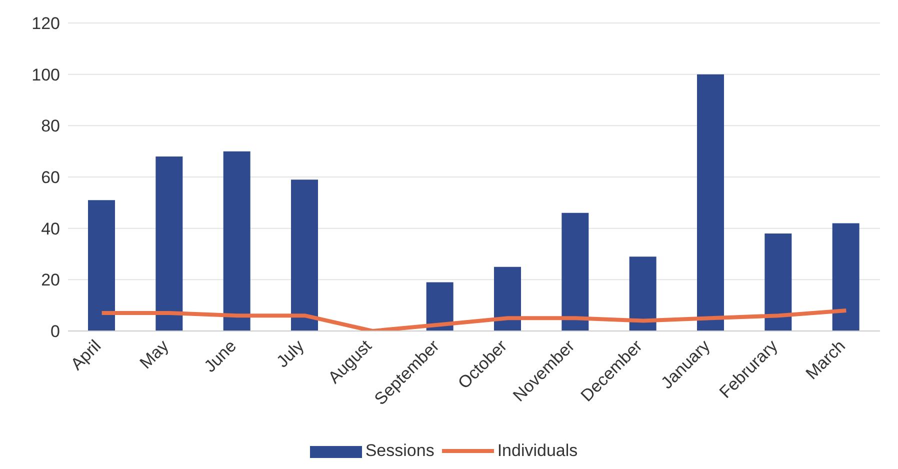 The image size is (898, 469). Describe the element at coordinates (537, 451) in the screenshot. I see `legend-label: Individuals` at that location.